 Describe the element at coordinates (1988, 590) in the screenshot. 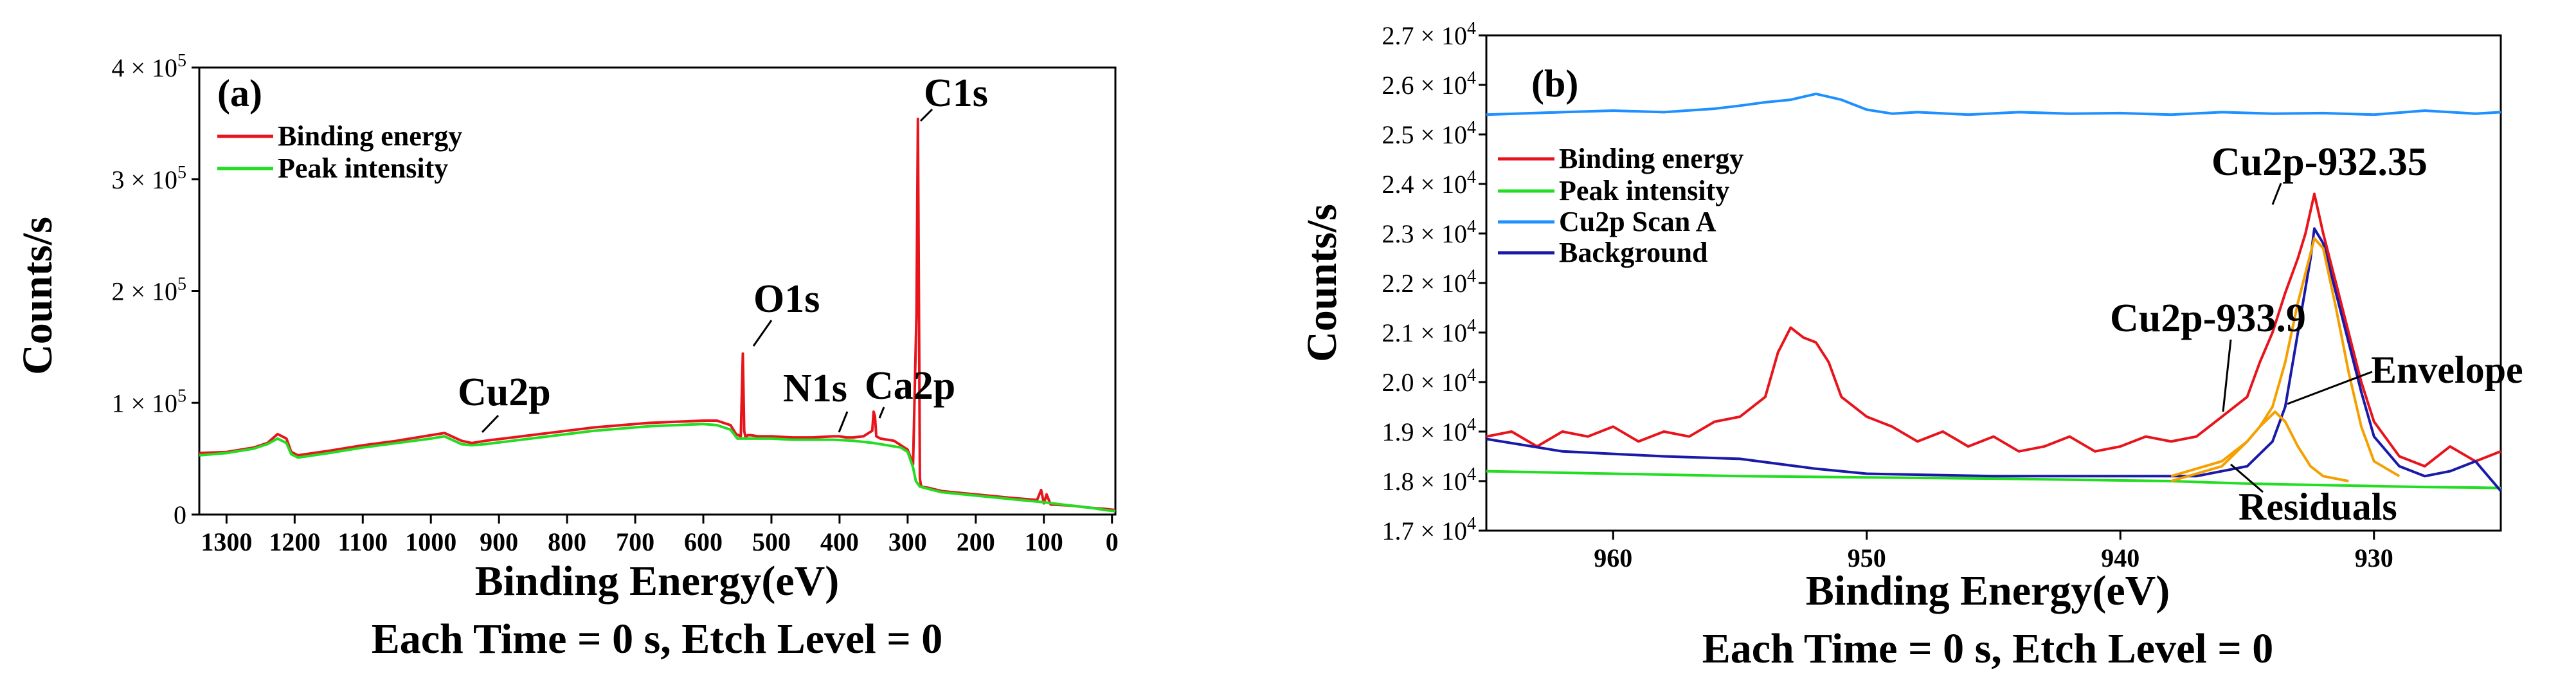

I see `chart-b-xlabel: Binding Energy(eV)` at that location.